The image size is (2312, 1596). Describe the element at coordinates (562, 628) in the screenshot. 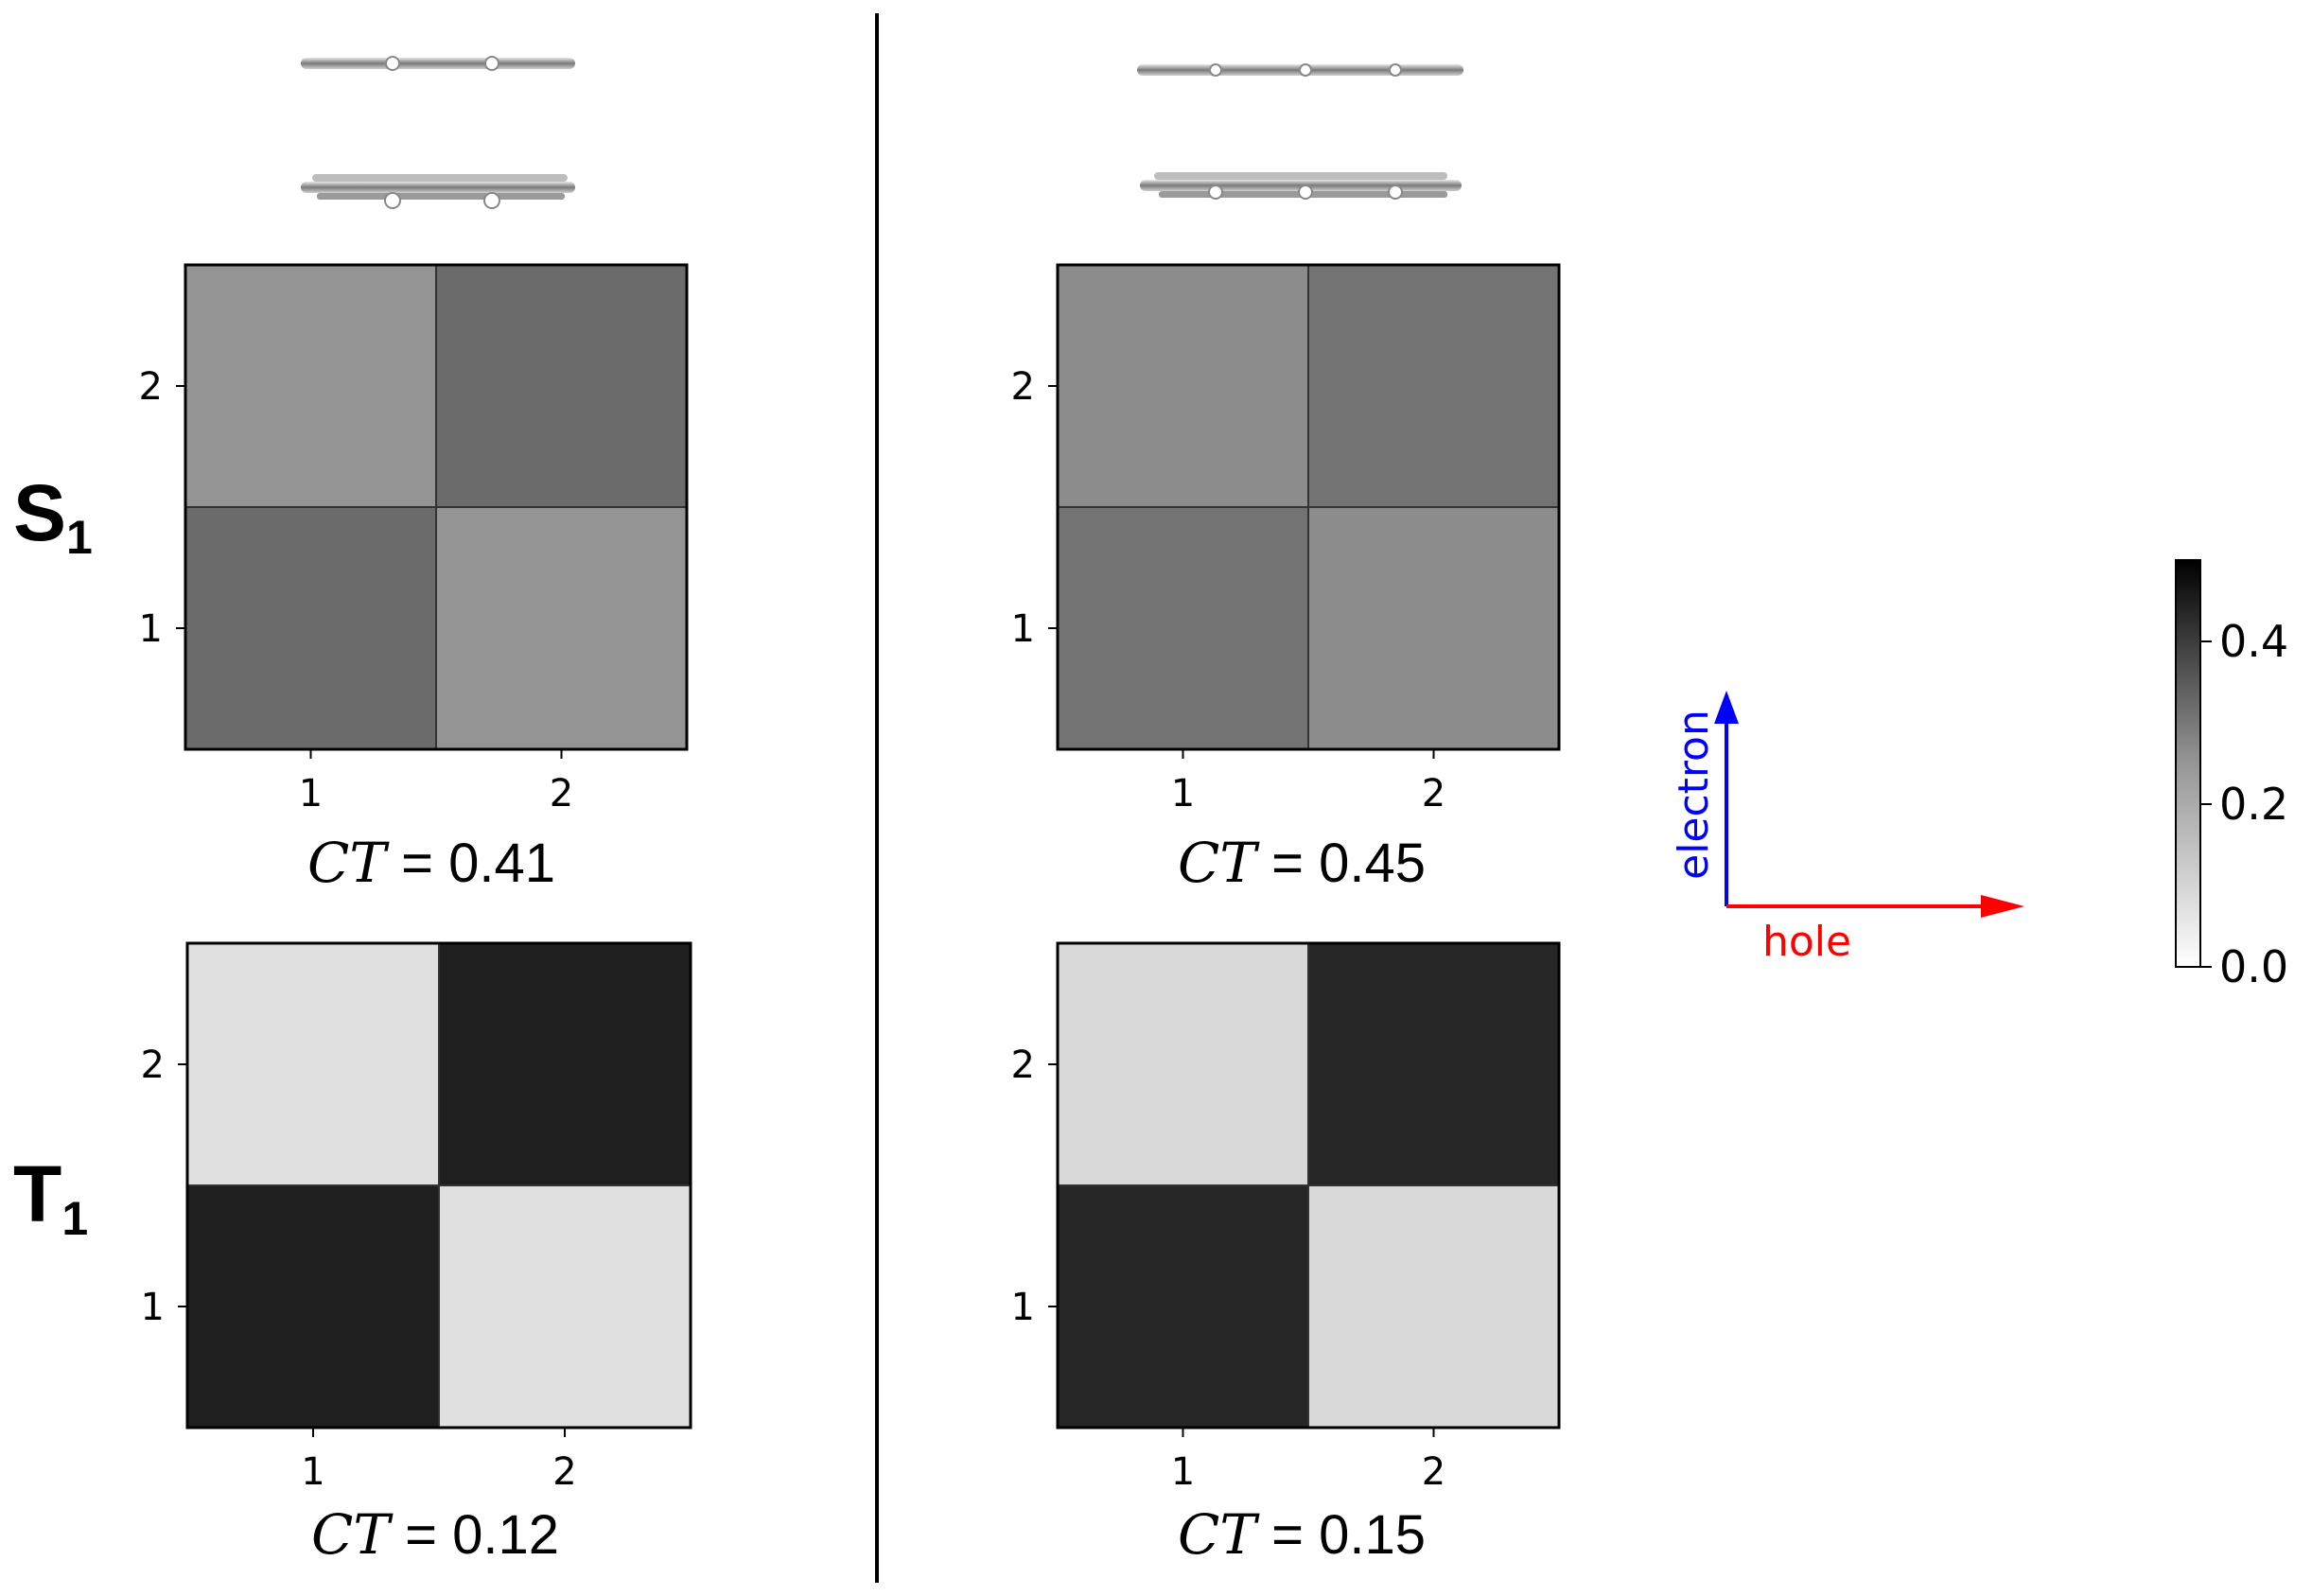

I see `heatmap-cell-s1-left-y1-x2` at that location.